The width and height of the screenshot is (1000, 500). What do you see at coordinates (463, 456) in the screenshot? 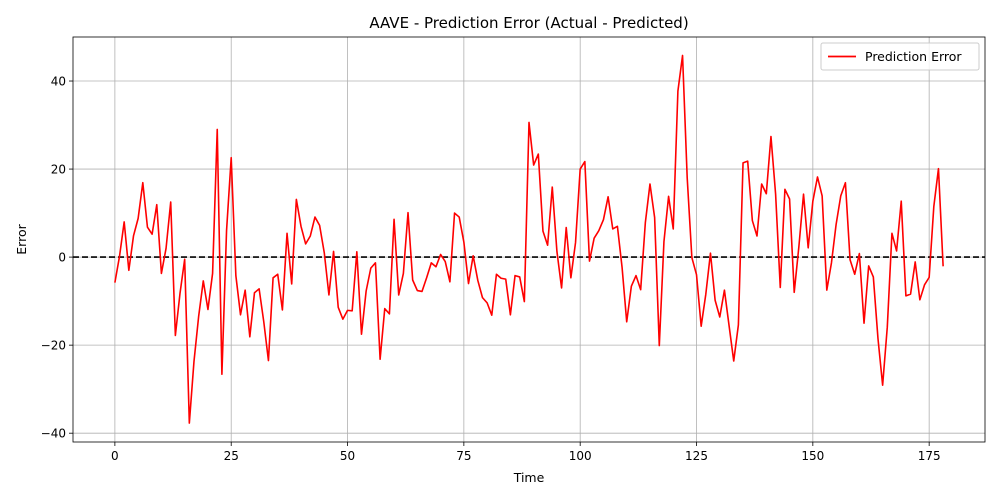
I see `x-tick-label: 75` at bounding box center [463, 456].